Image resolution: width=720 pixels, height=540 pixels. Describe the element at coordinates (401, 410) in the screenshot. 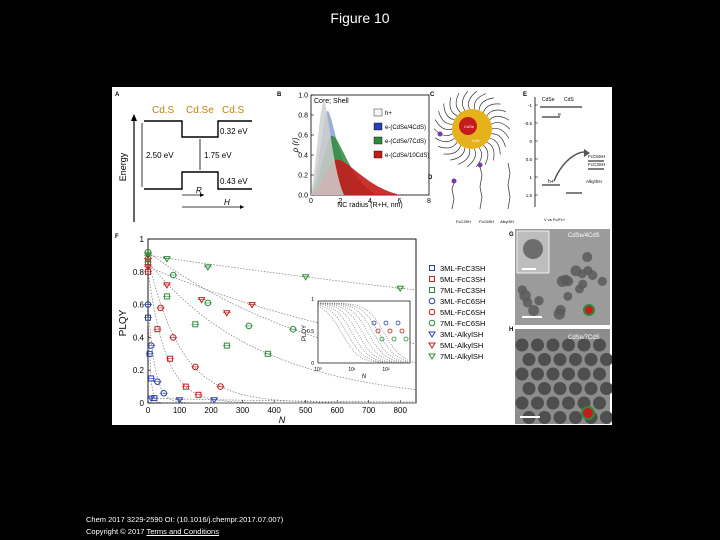

I see `panel-f-xtick: 800` at that location.